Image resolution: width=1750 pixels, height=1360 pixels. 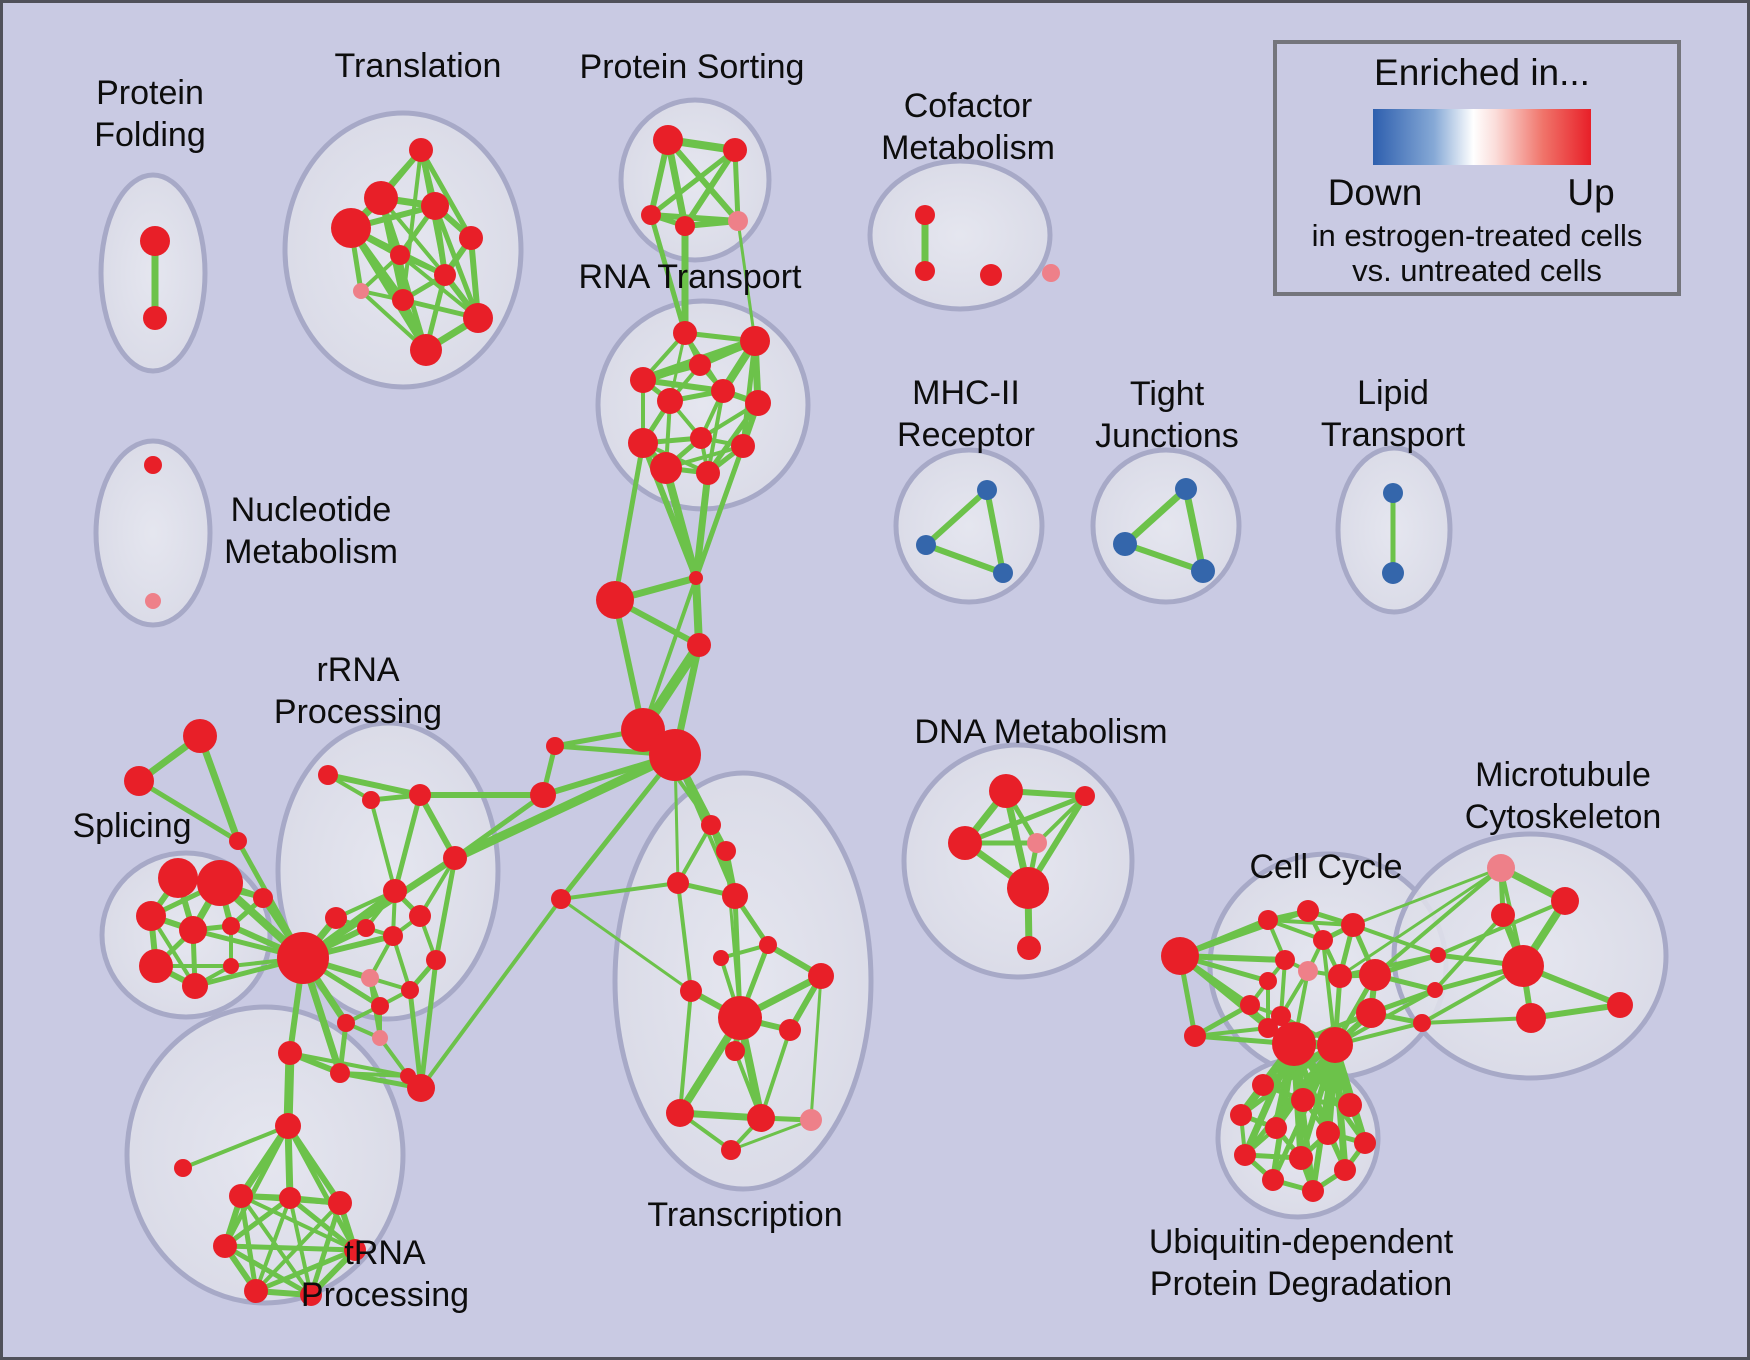 What do you see at coordinates (968, 127) in the screenshot?
I see `cluster-label-cofactor-metabolism: Cofactor Metabolism` at bounding box center [968, 127].